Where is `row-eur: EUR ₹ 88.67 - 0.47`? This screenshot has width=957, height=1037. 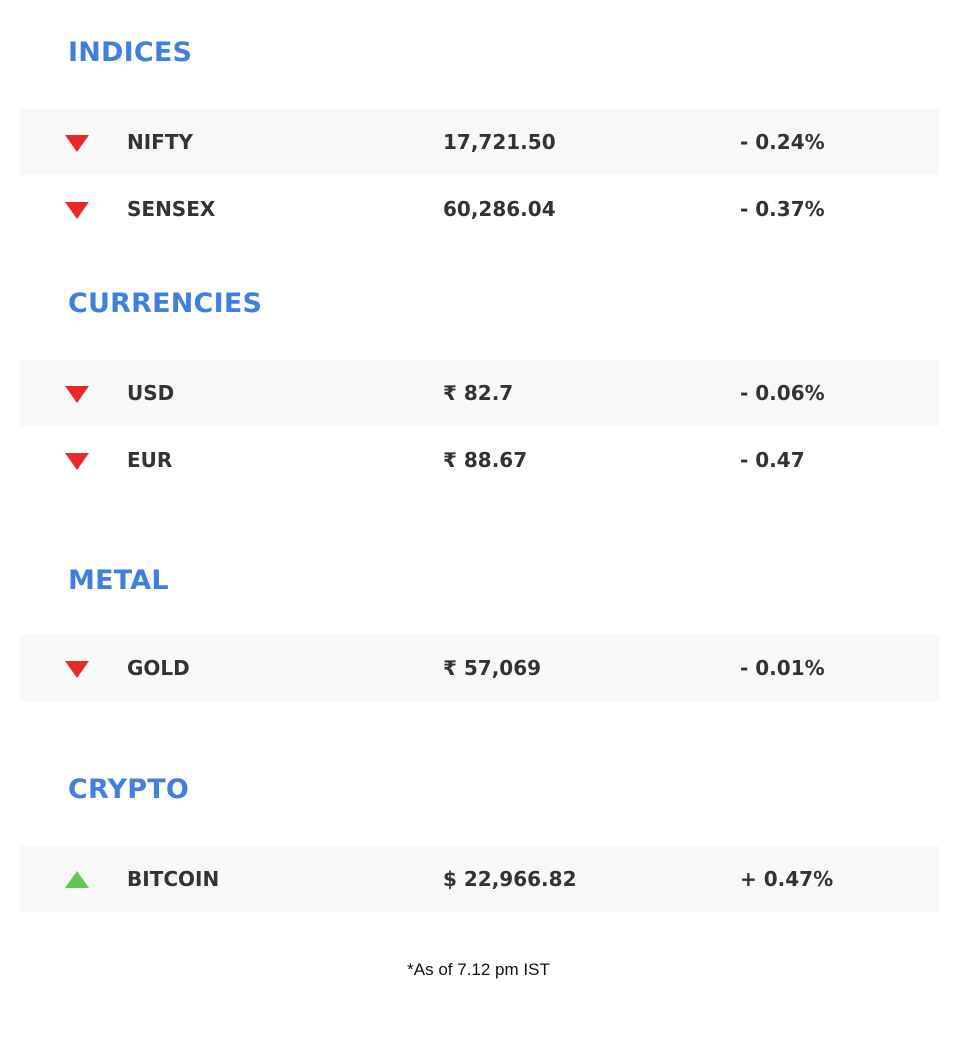
row-eur: EUR ₹ 88.67 - 0.47 is located at coordinates (479, 460).